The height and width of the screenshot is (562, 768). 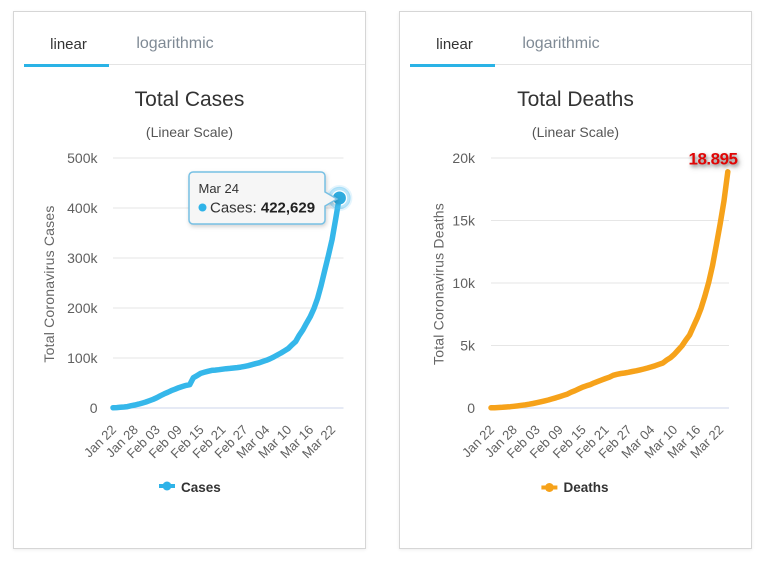 I want to click on svg-text: Deaths, so click(x=586, y=487).